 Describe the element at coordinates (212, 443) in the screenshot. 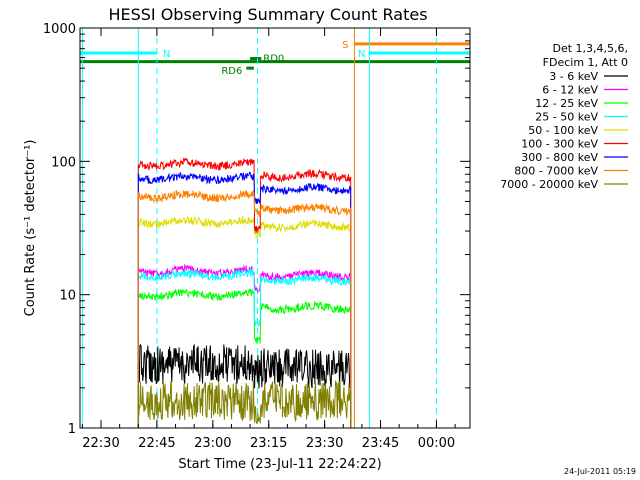

I see `x-tick-label-2: 23:00` at that location.